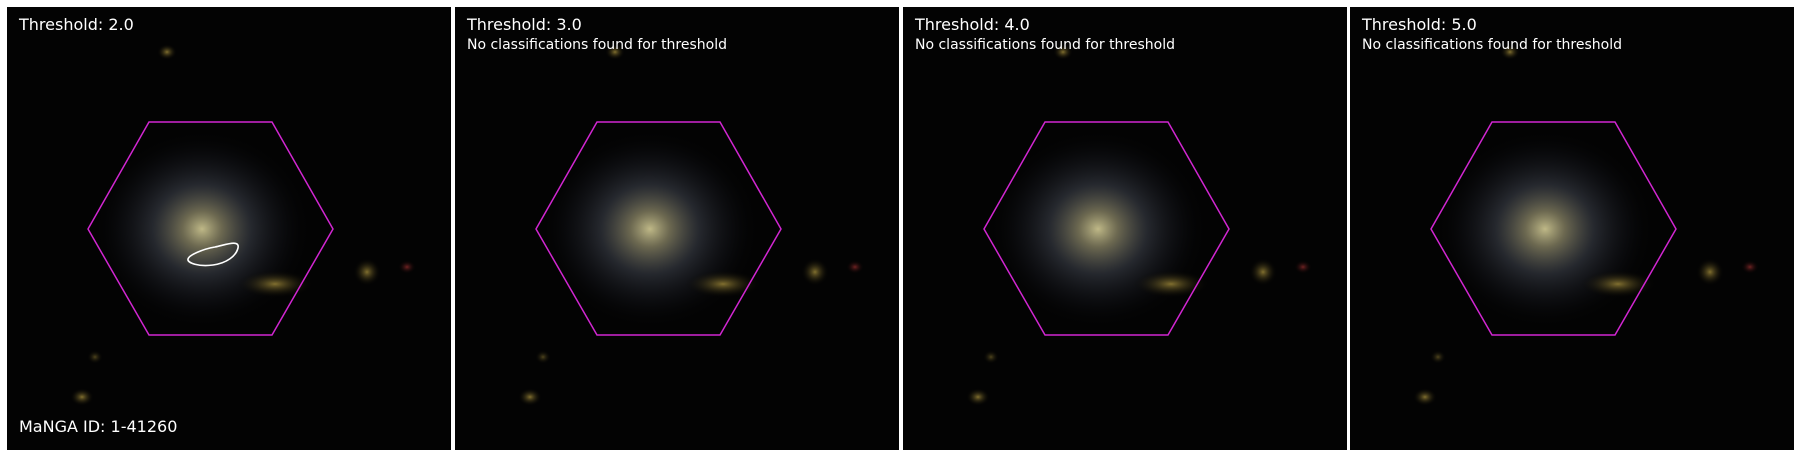 The width and height of the screenshot is (1800, 457). Describe the element at coordinates (213, 254) in the screenshot. I see `classification-contour` at that location.